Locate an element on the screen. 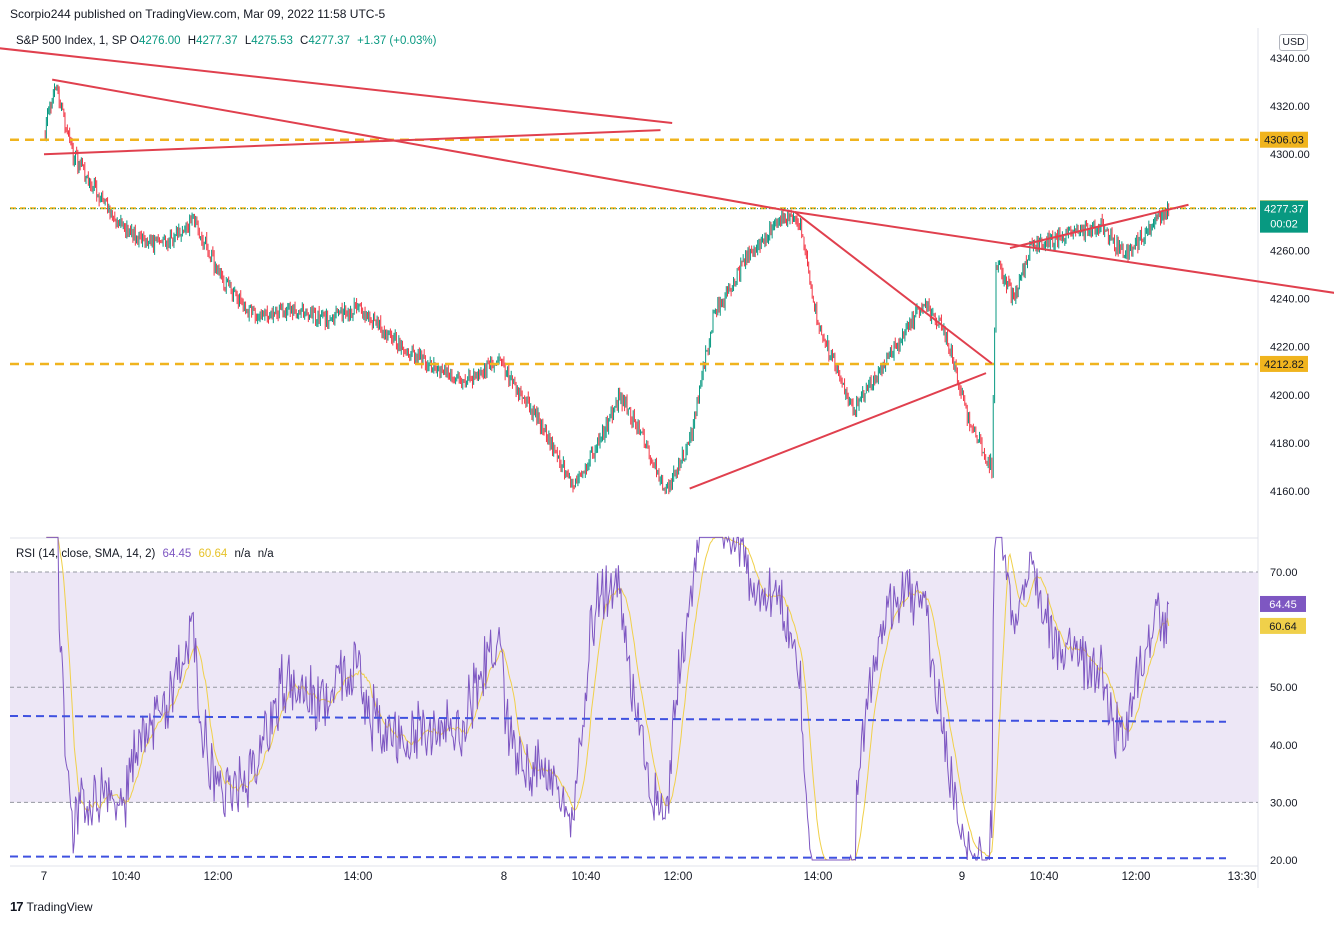  open-value: 4276.00 is located at coordinates (159, 41).